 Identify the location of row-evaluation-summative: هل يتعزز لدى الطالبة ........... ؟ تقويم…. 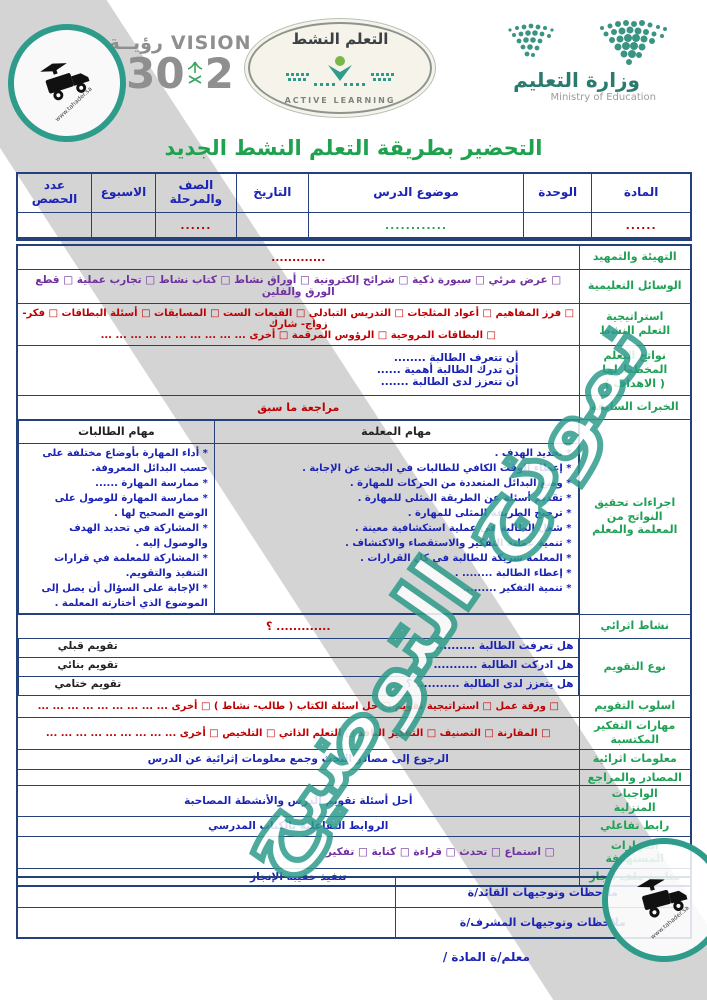
(353, 685).